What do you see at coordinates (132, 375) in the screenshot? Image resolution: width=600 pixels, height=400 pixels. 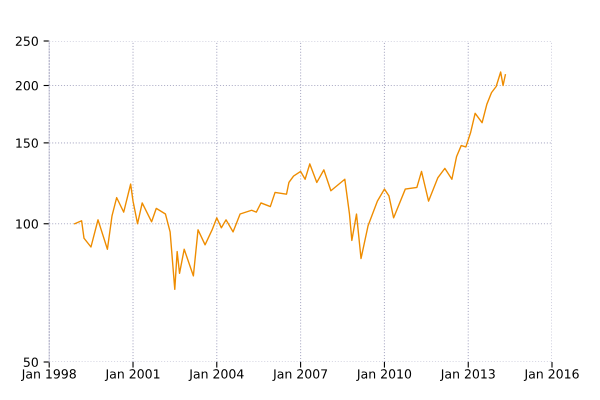 I see `x-tick-label: Jan 2001` at bounding box center [132, 375].